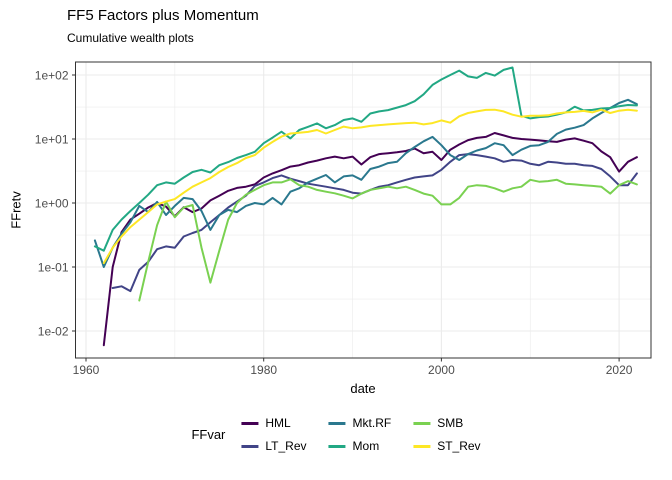 This screenshot has height=480, width=672. I want to click on x-tick-label: 2020, so click(619, 370).